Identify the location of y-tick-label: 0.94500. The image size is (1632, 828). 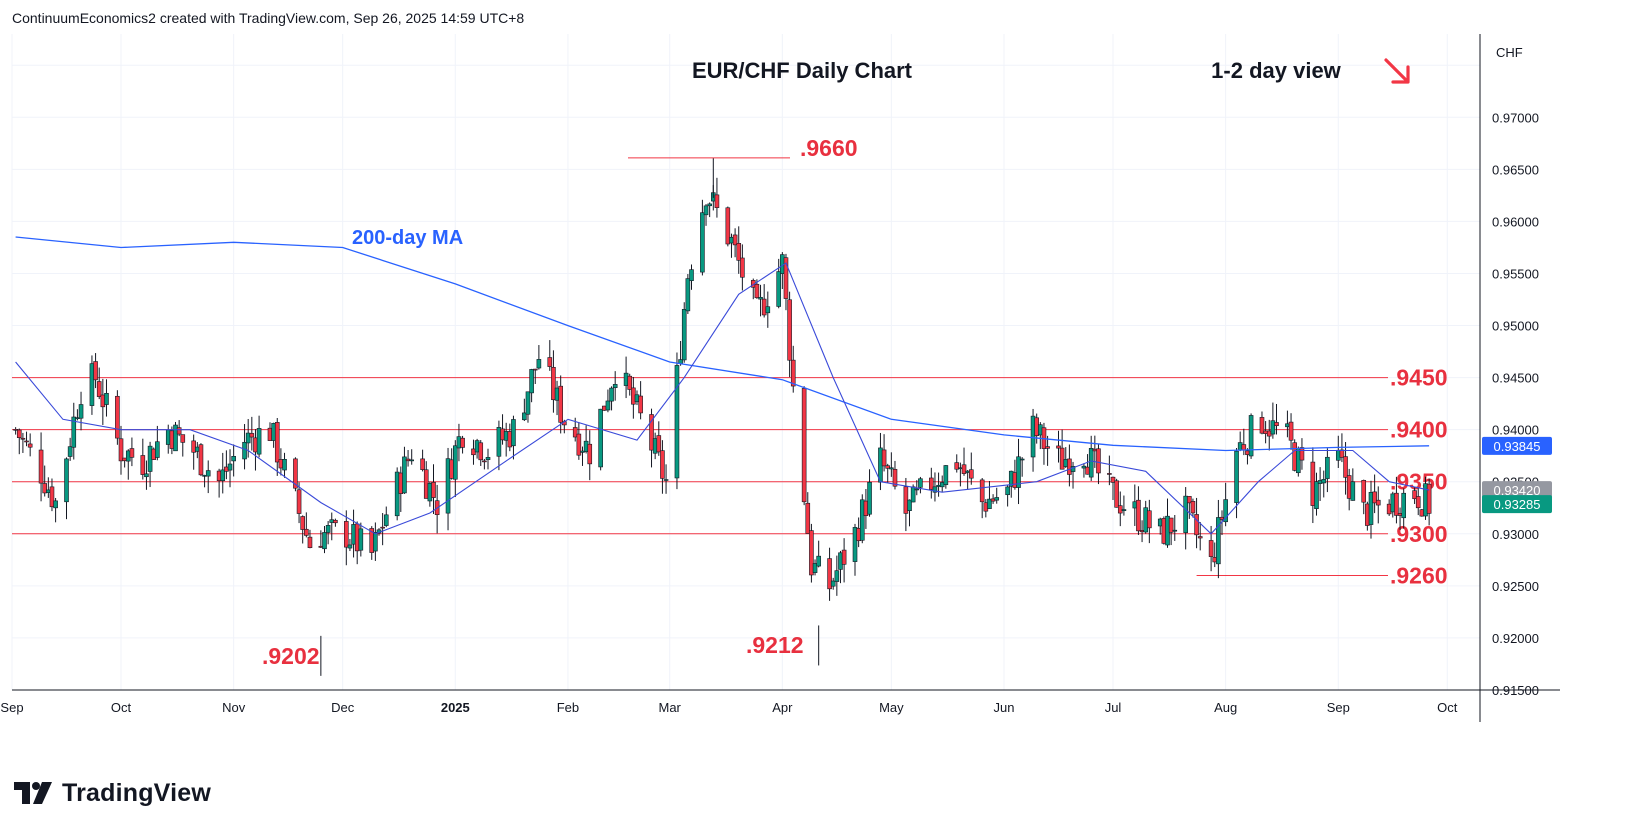
(1515, 378).